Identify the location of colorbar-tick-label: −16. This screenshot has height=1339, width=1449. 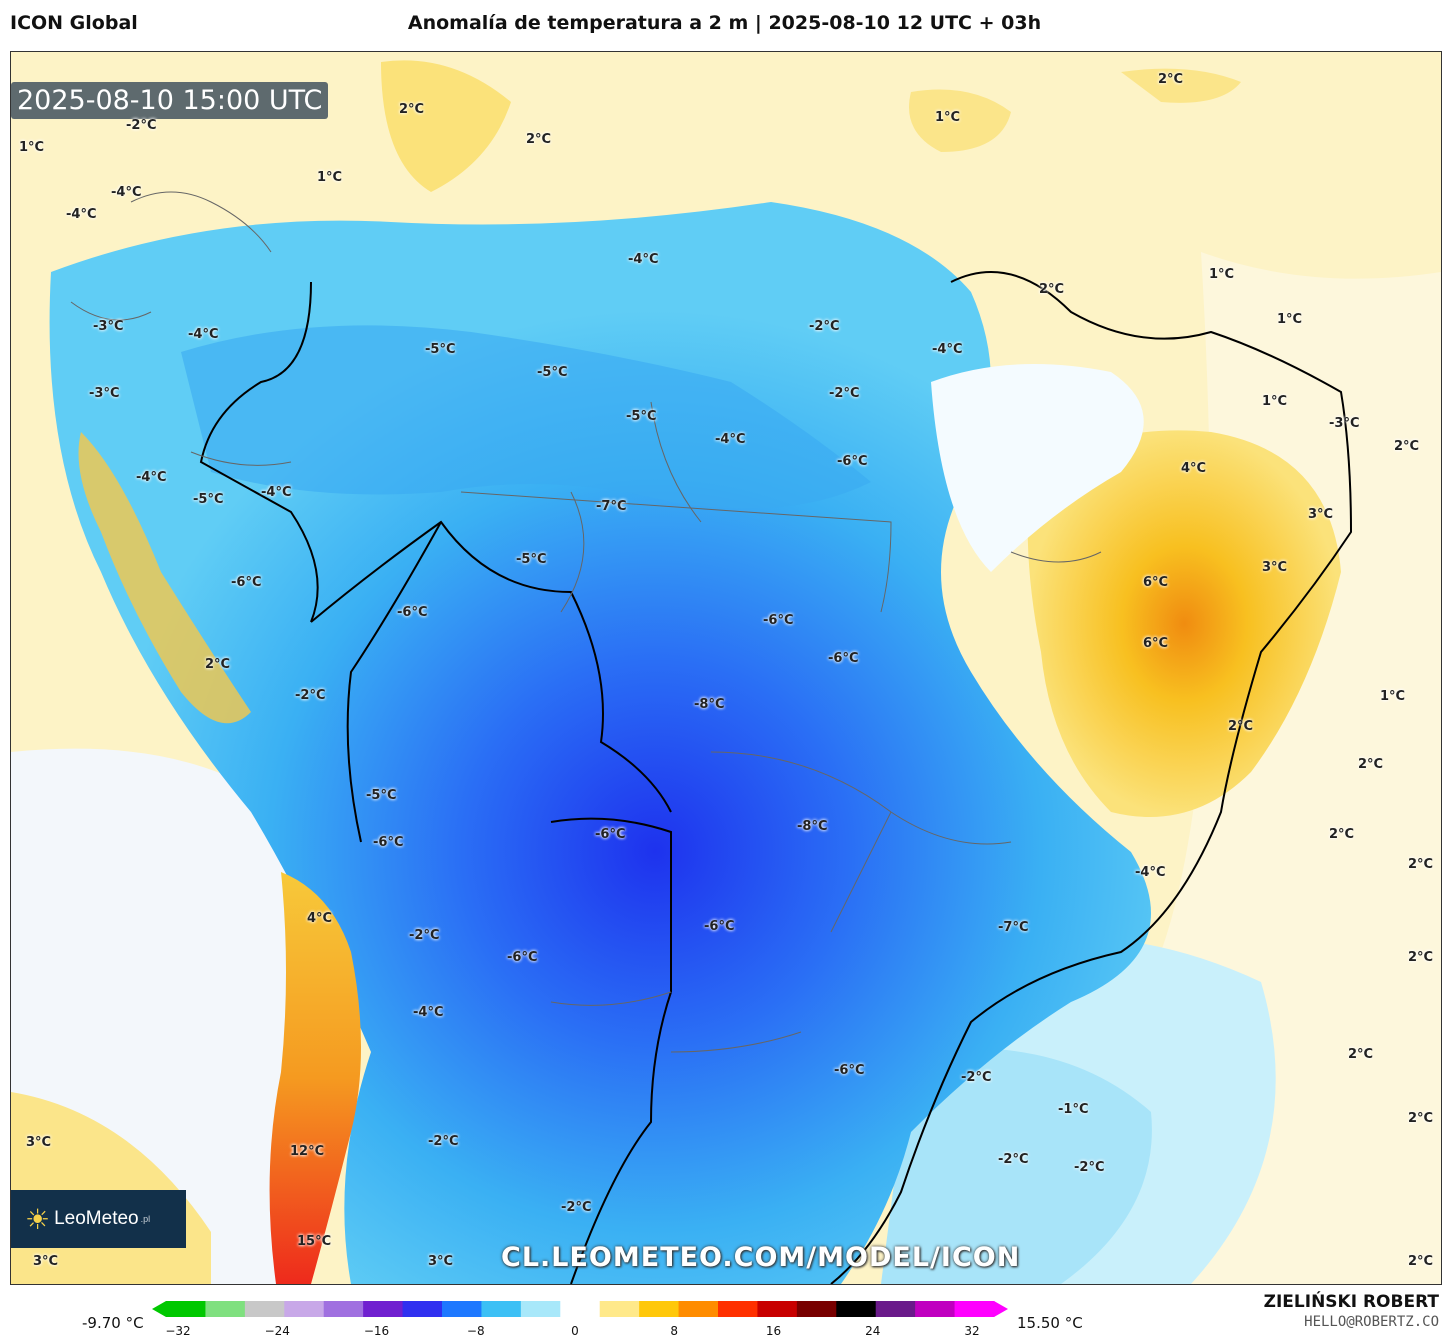
(376, 1331).